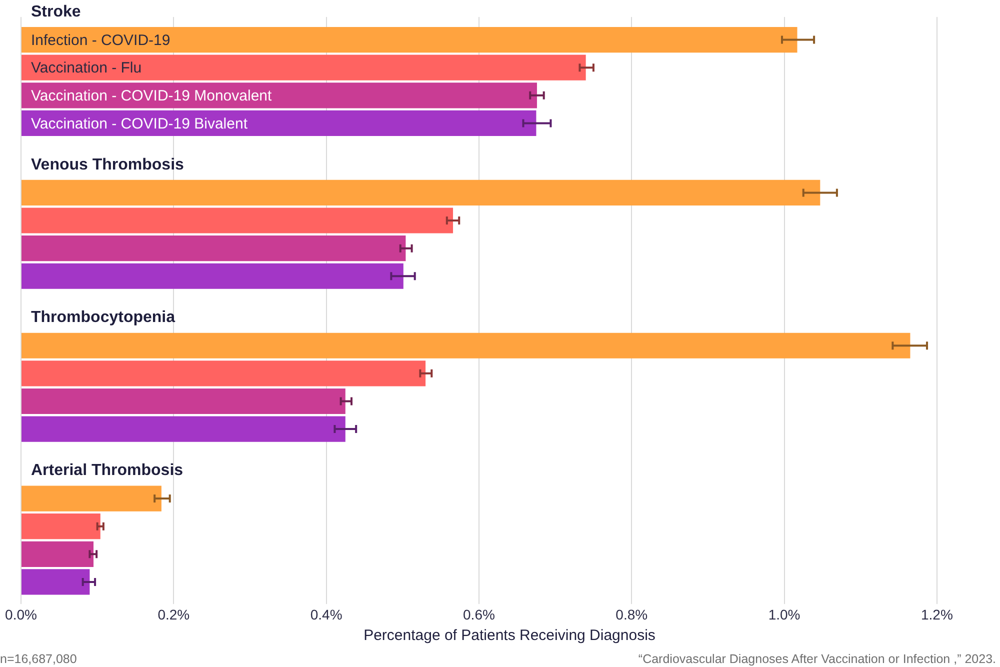  Describe the element at coordinates (139, 123) in the screenshot. I see `series-label: Vaccination - COVID-19 Bivalent` at that location.